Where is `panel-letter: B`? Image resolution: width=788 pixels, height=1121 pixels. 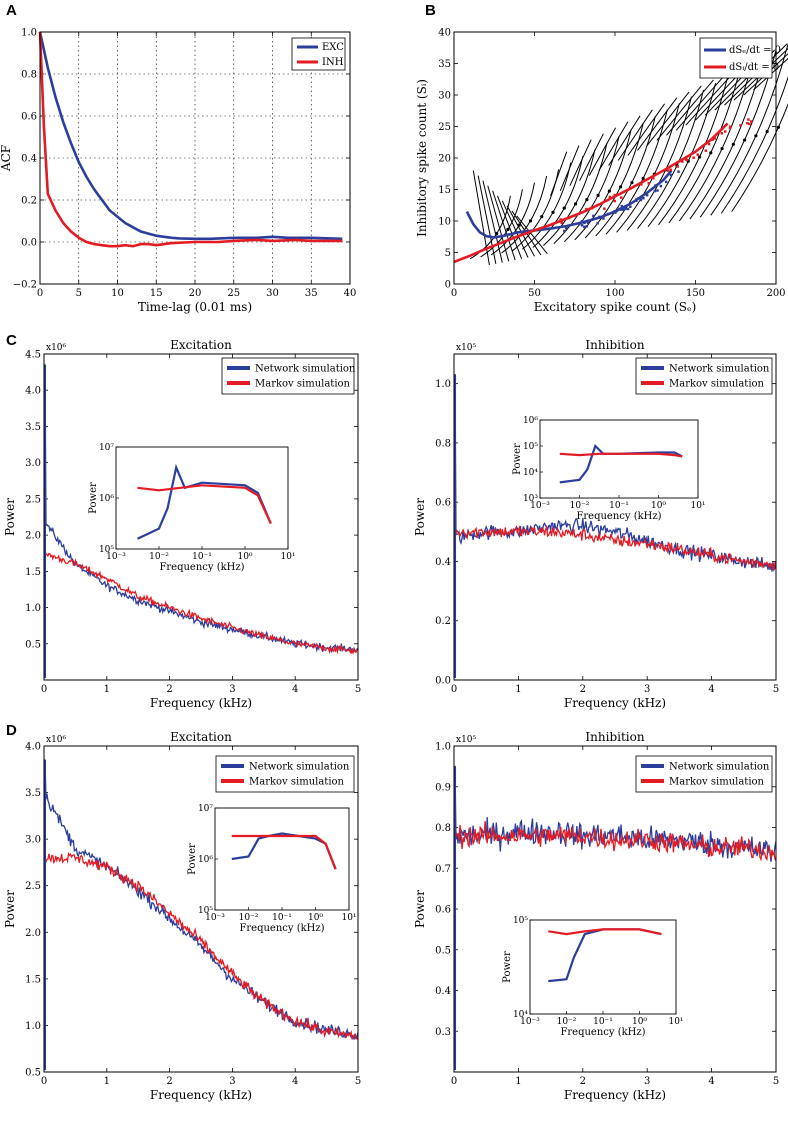 panel-letter: B is located at coordinates (430, 10).